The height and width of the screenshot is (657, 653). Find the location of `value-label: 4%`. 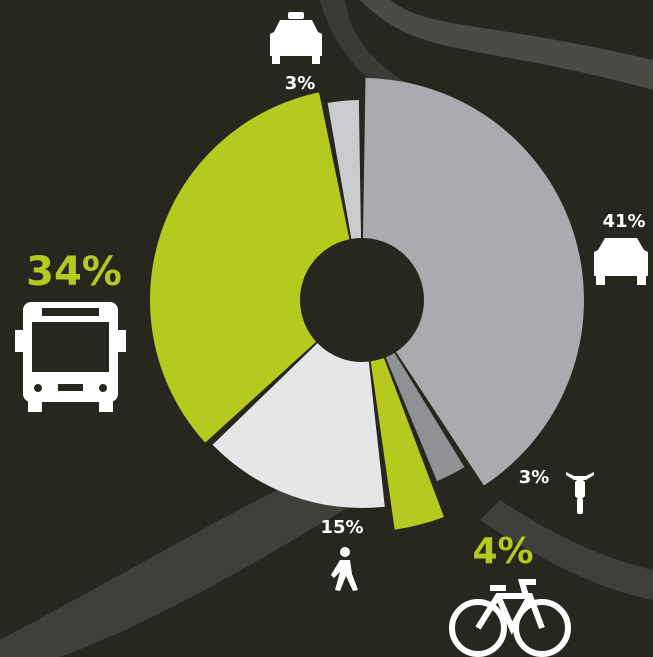

value-label: 4% is located at coordinates (502, 551).